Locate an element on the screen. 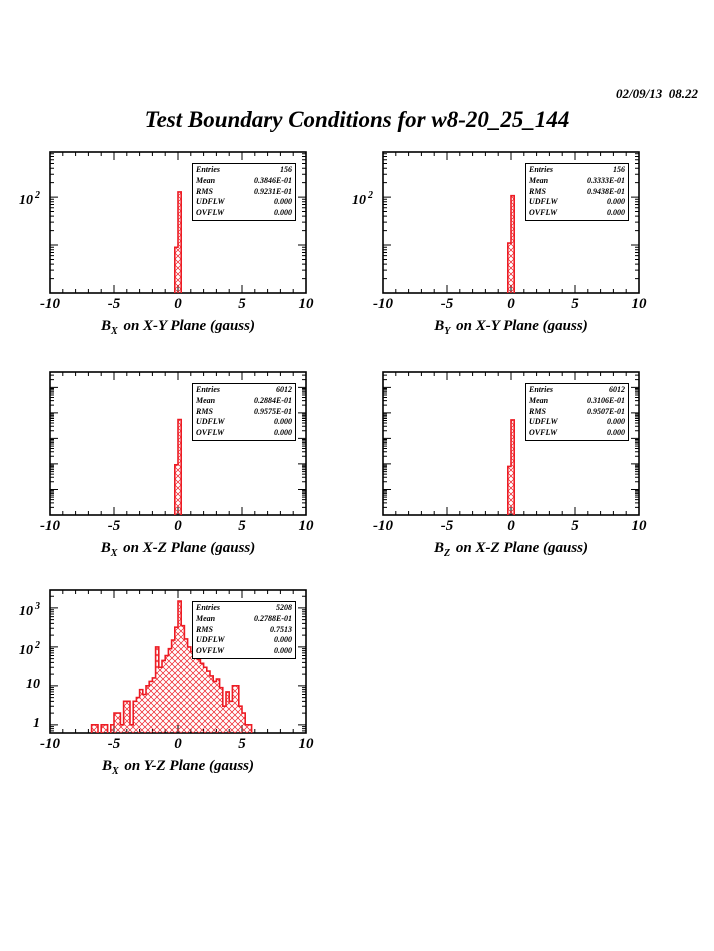 The image size is (714, 951). stats-value: 156 is located at coordinates (286, 169).